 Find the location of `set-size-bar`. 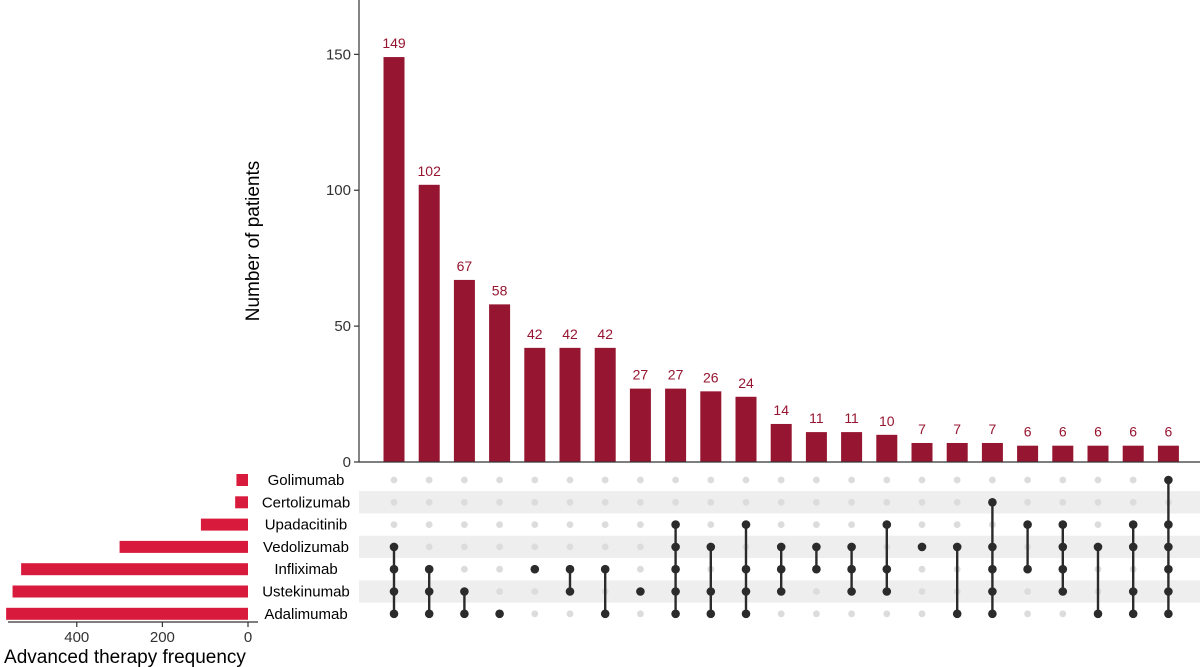

set-size-bar is located at coordinates (241, 502).